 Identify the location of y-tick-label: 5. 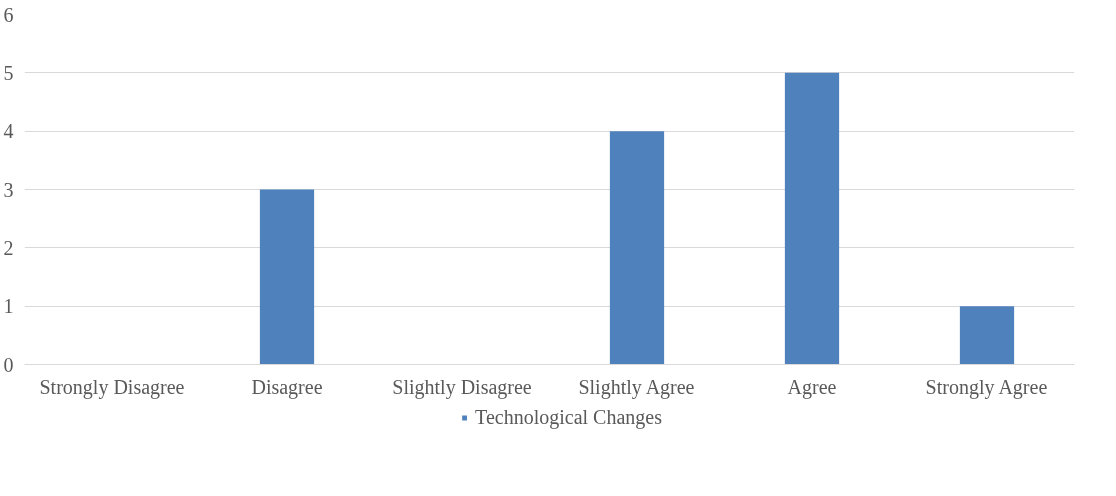
(8, 72).